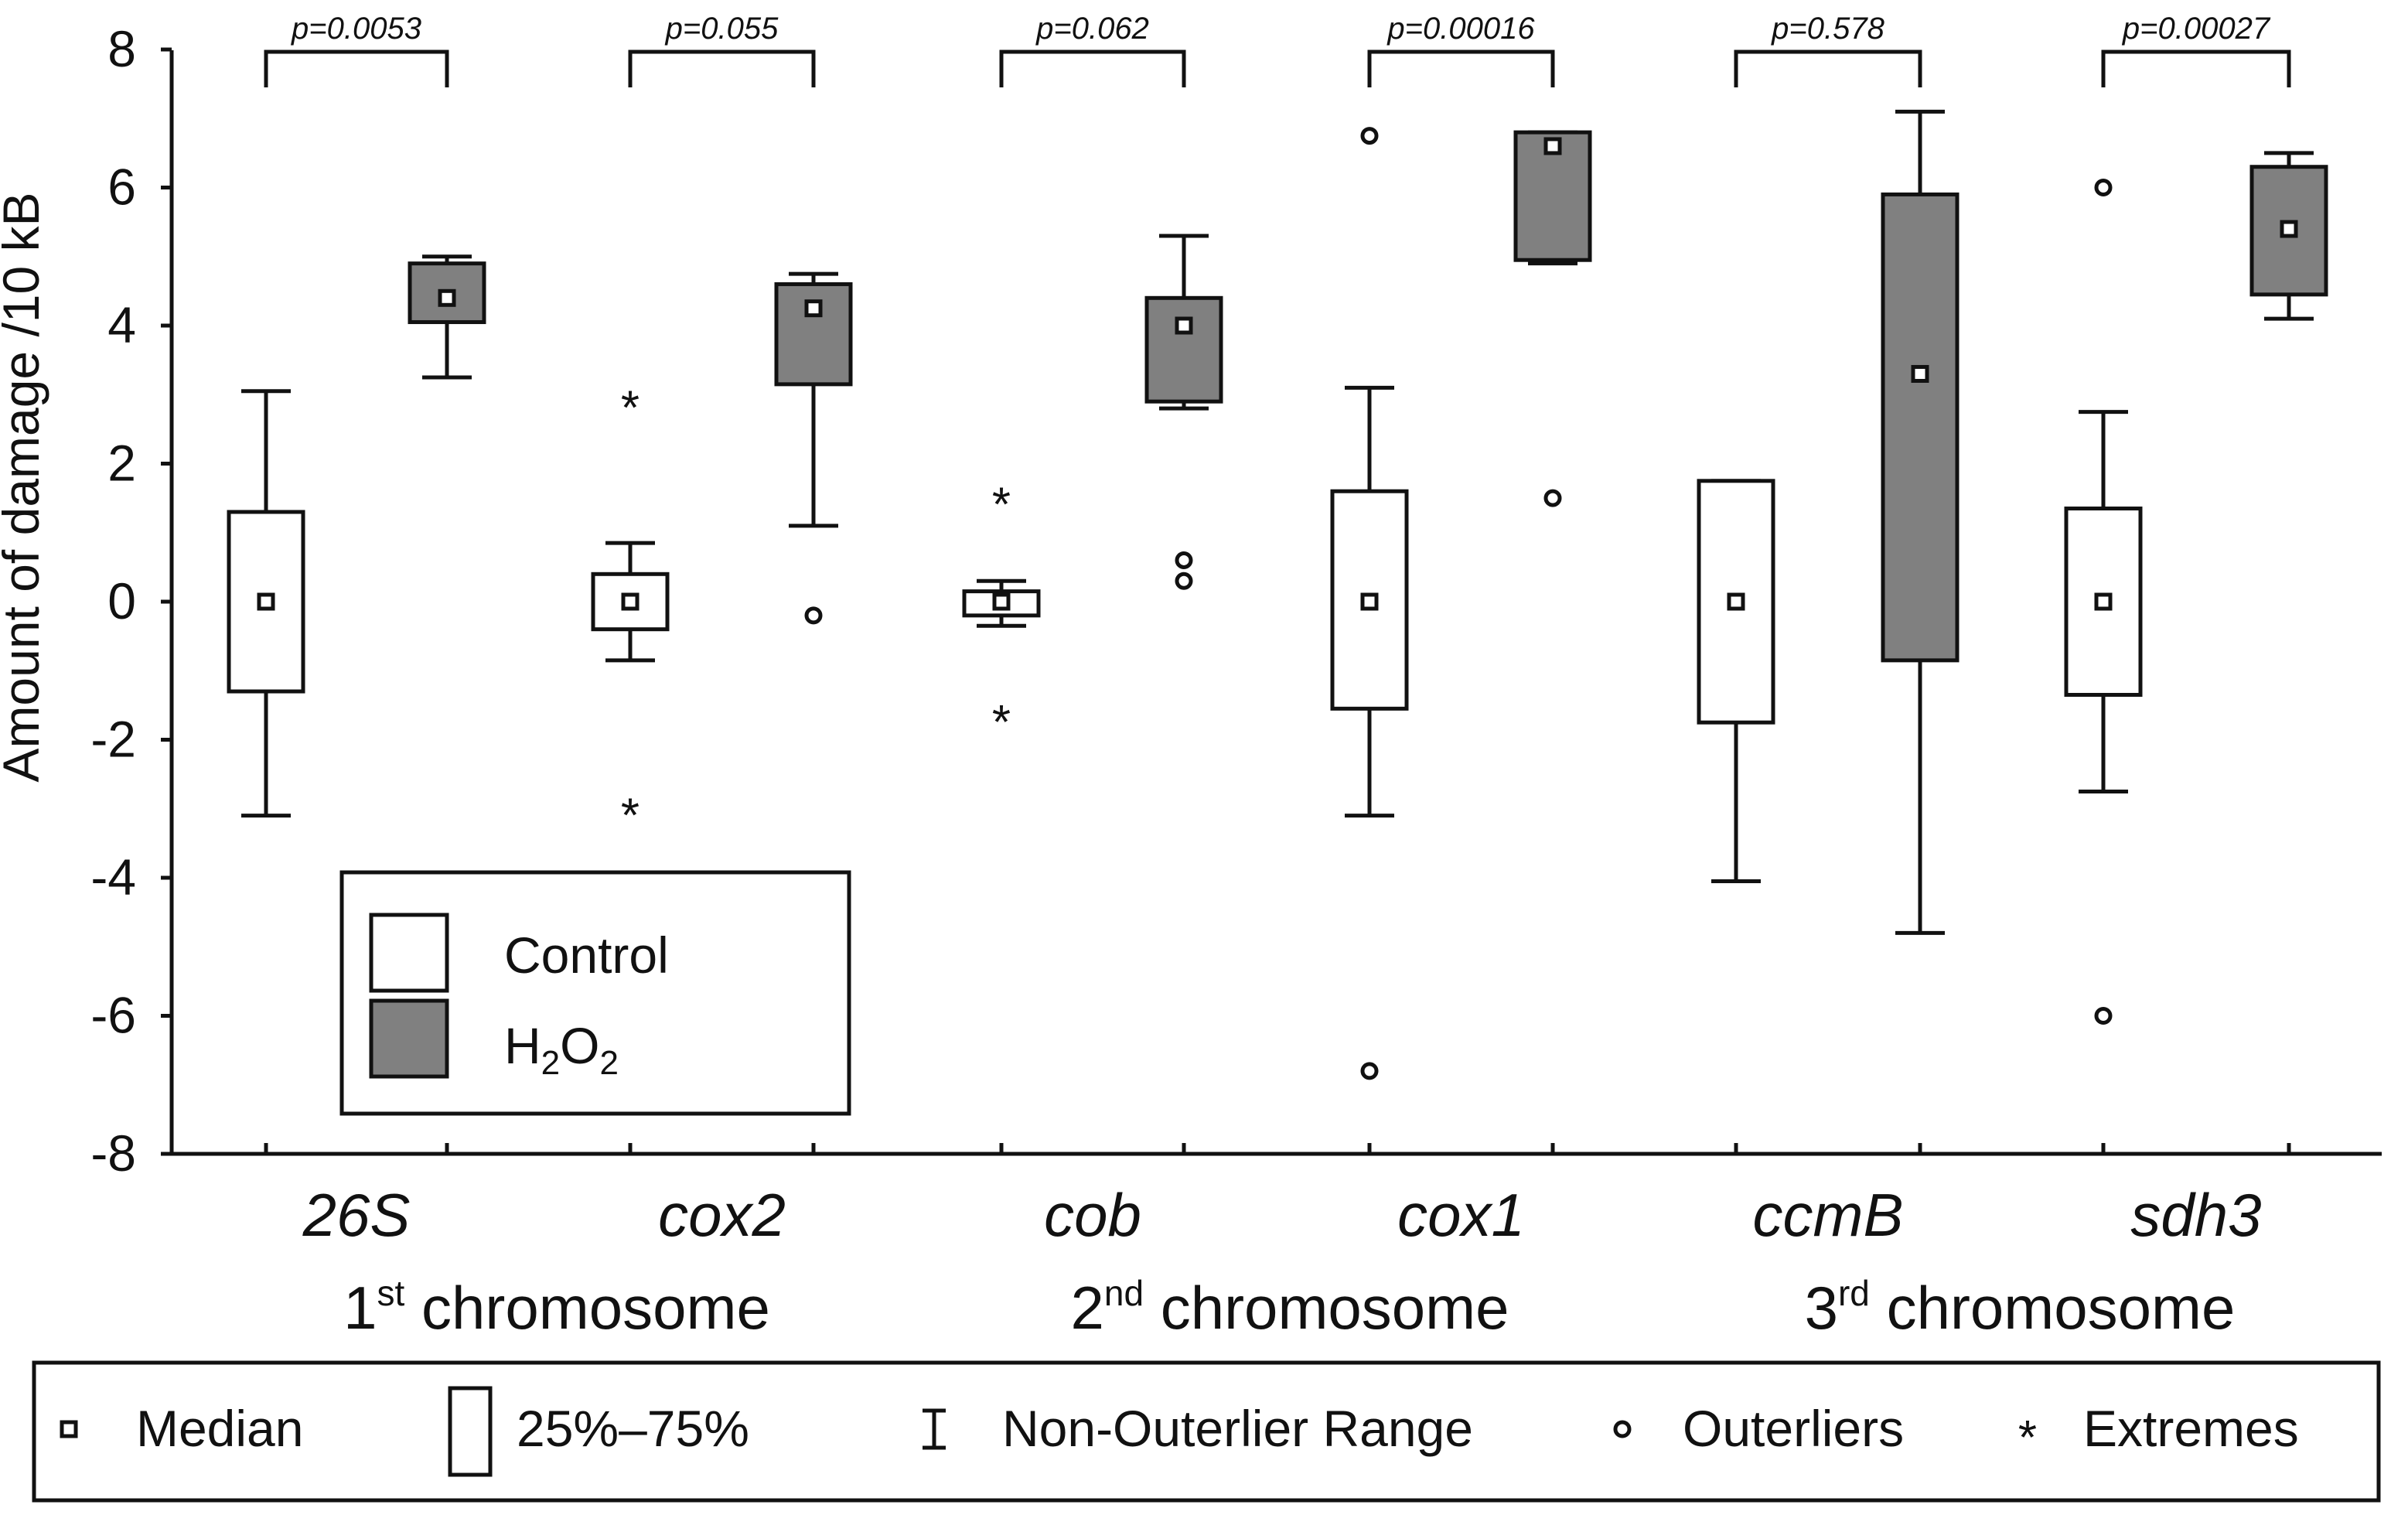 The height and width of the screenshot is (1515, 2408). What do you see at coordinates (121, 187) in the screenshot?
I see `y-tick-label: 6` at bounding box center [121, 187].